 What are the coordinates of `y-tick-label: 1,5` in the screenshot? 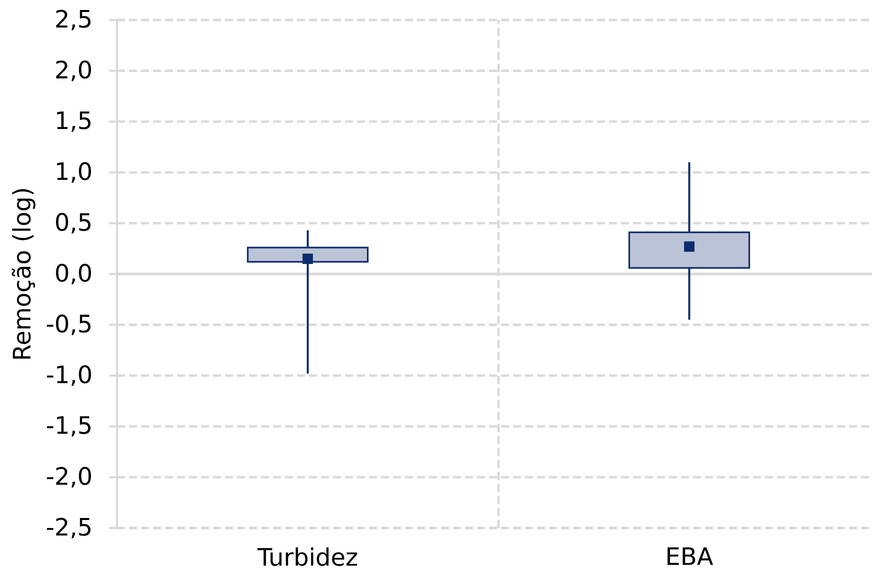 It's located at (74, 121).